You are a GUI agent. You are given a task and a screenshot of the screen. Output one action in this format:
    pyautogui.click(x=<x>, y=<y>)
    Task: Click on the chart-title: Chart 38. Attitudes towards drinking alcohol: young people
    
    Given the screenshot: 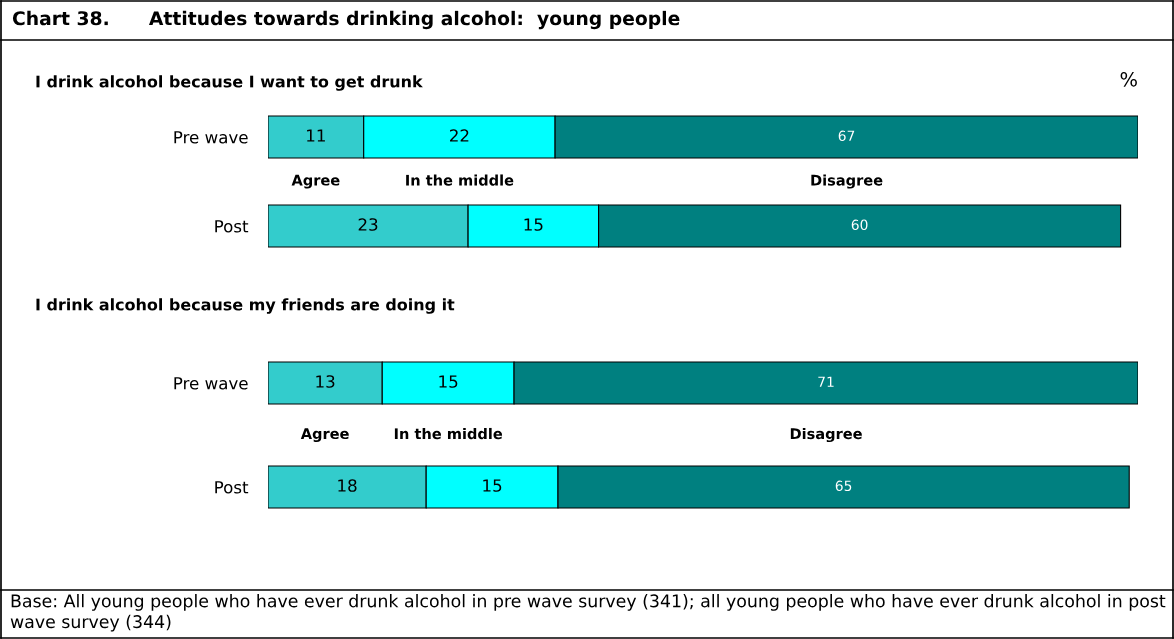 What is the action you would take?
    pyautogui.click(x=346, y=20)
    